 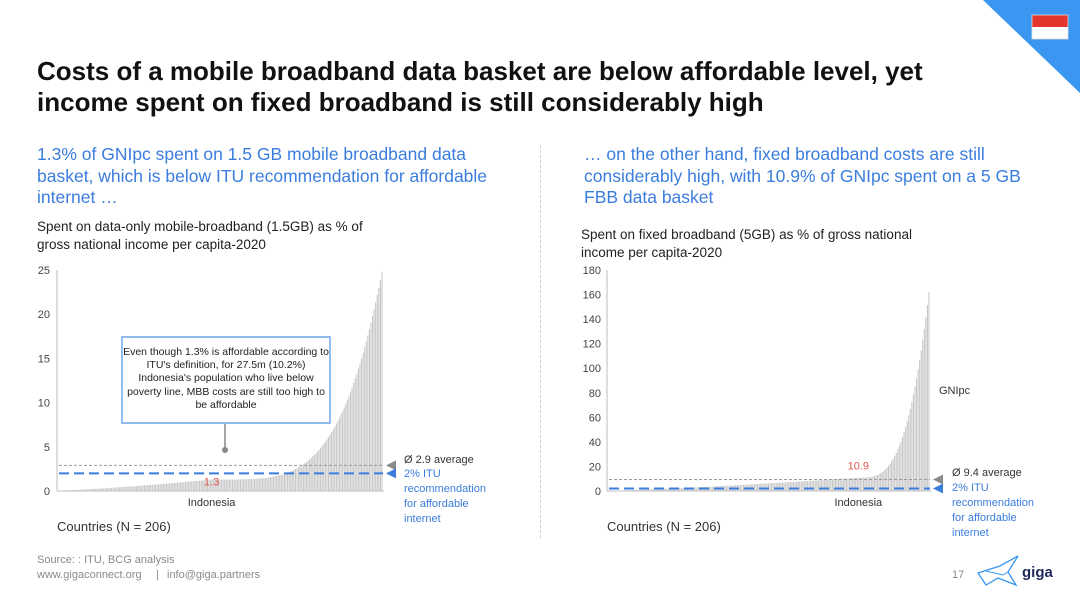 What do you see at coordinates (1037, 572) in the screenshot?
I see `giga-logo-text: giga` at bounding box center [1037, 572].